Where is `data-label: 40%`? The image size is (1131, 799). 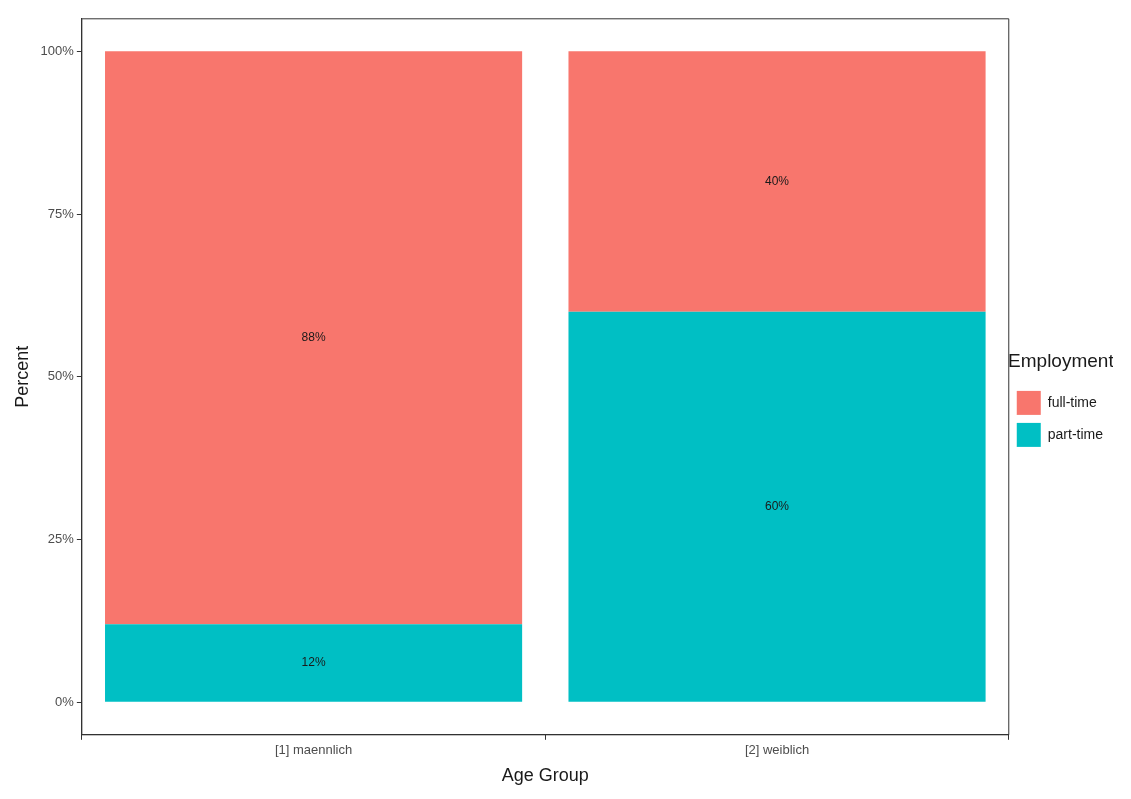 data-label: 40% is located at coordinates (777, 180).